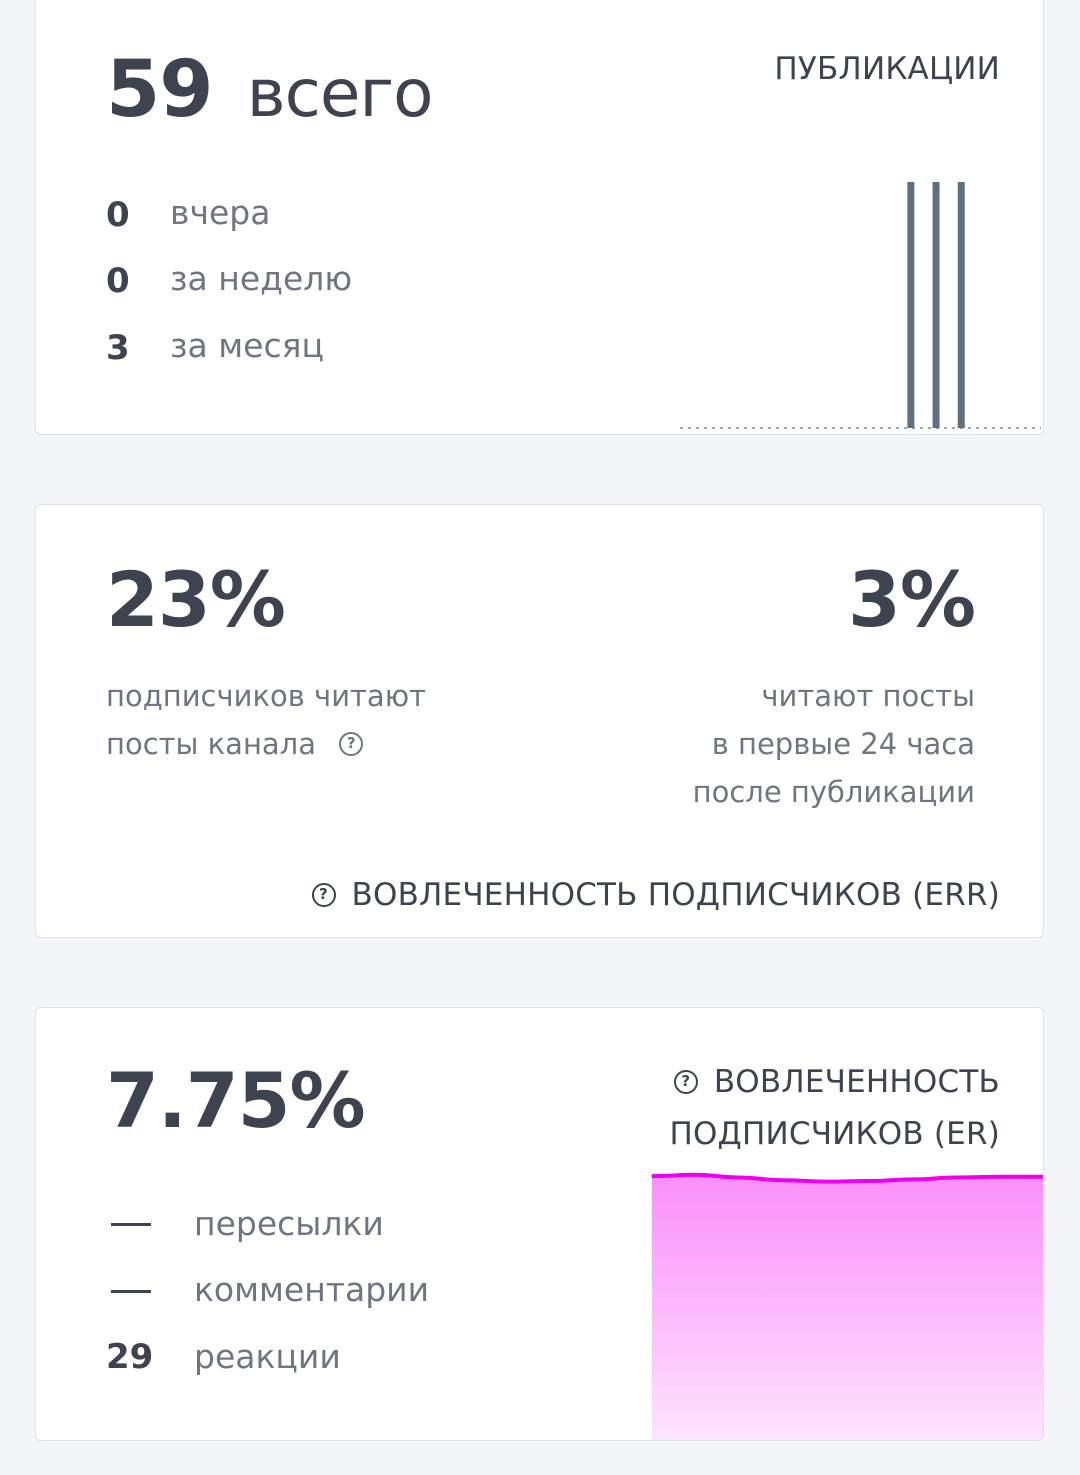 The height and width of the screenshot is (1475, 1080). I want to click on publications-total-value: 59, so click(160, 90).